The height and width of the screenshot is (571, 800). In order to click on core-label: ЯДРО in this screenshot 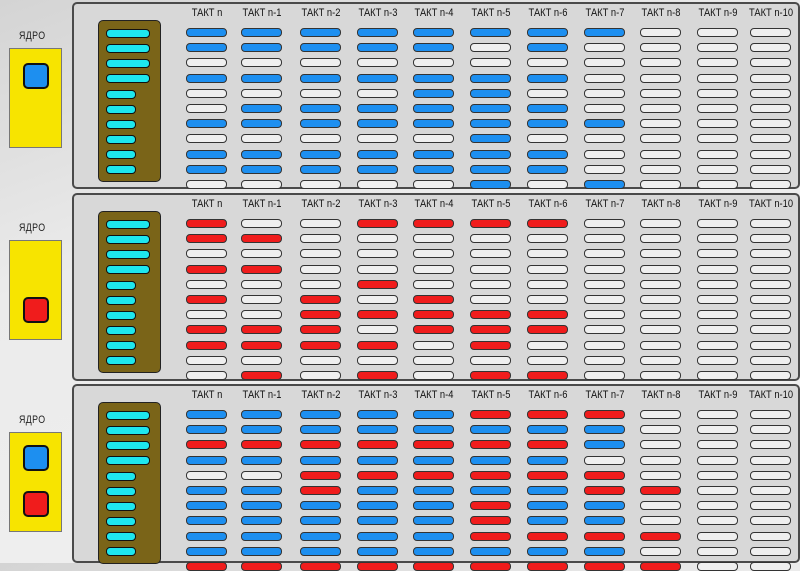, I will do `click(32, 420)`.